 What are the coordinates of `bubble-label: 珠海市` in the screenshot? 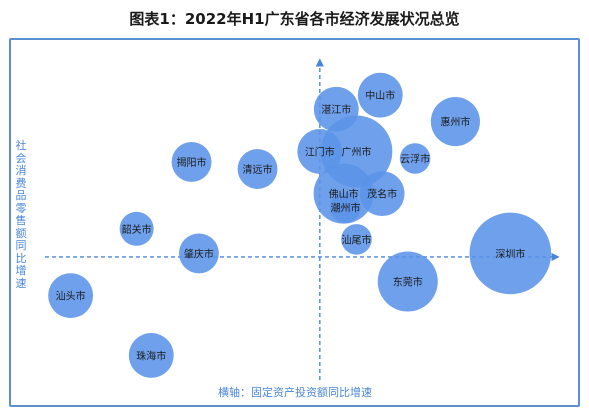 It's located at (151, 355).